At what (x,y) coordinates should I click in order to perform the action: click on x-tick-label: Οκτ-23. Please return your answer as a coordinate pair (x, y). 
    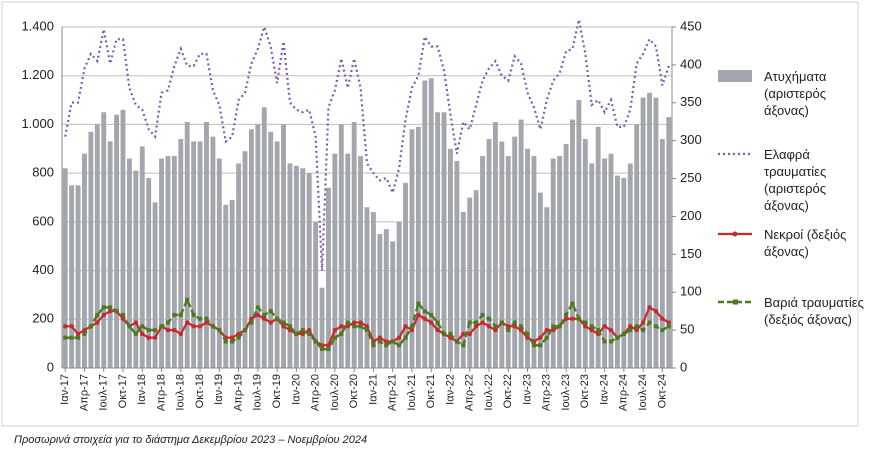
    Looking at the image, I should click on (585, 391).